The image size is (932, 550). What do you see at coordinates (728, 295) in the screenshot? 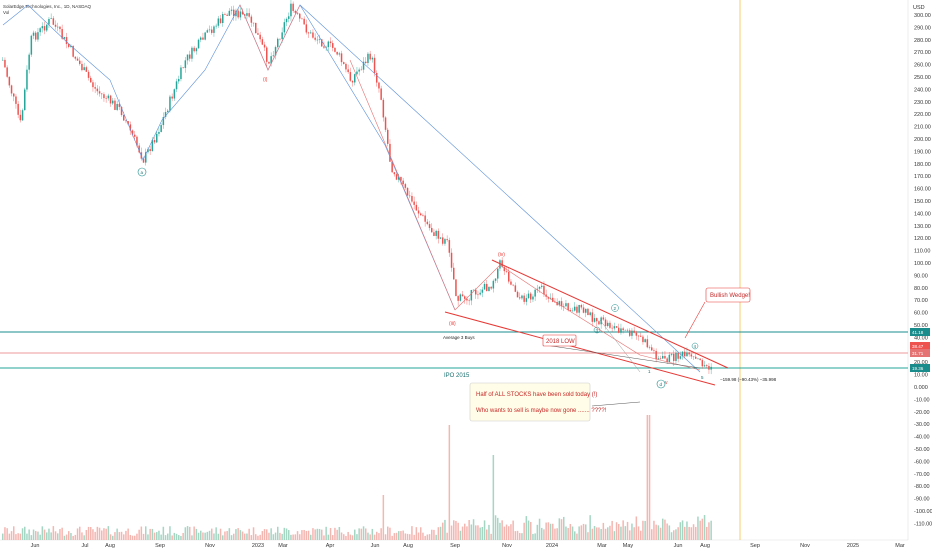
I see `bullish-wedge-box` at bounding box center [728, 295].